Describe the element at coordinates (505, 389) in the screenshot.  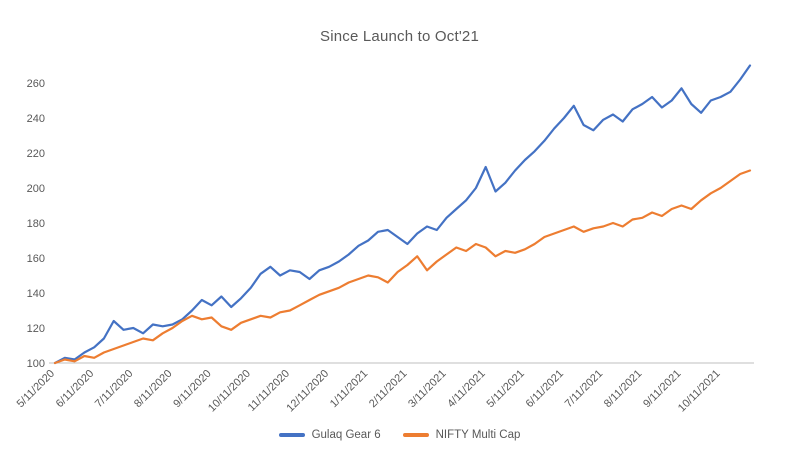
I see `x-axis-tick-label: 5/11/2021` at that location.